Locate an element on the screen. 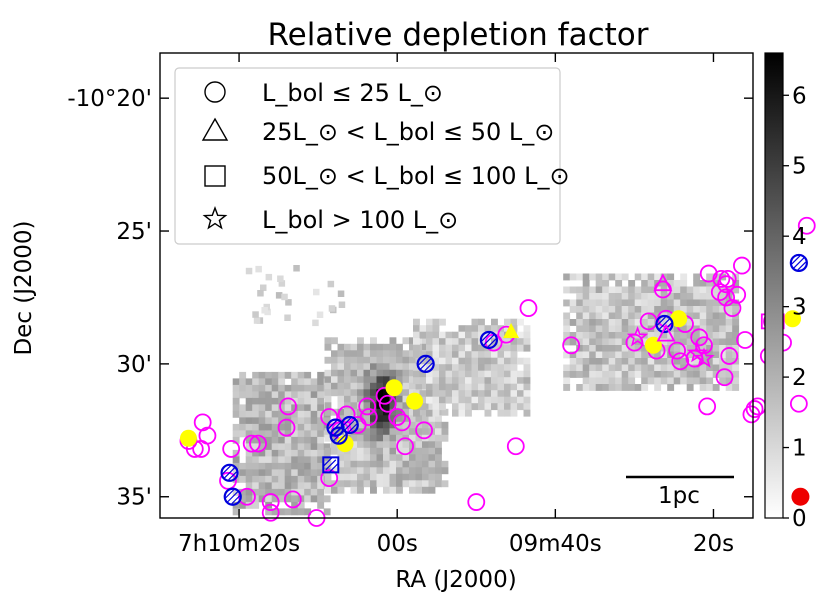 This screenshot has height=610, width=830. source-circle-yellow is located at coordinates (415, 401).